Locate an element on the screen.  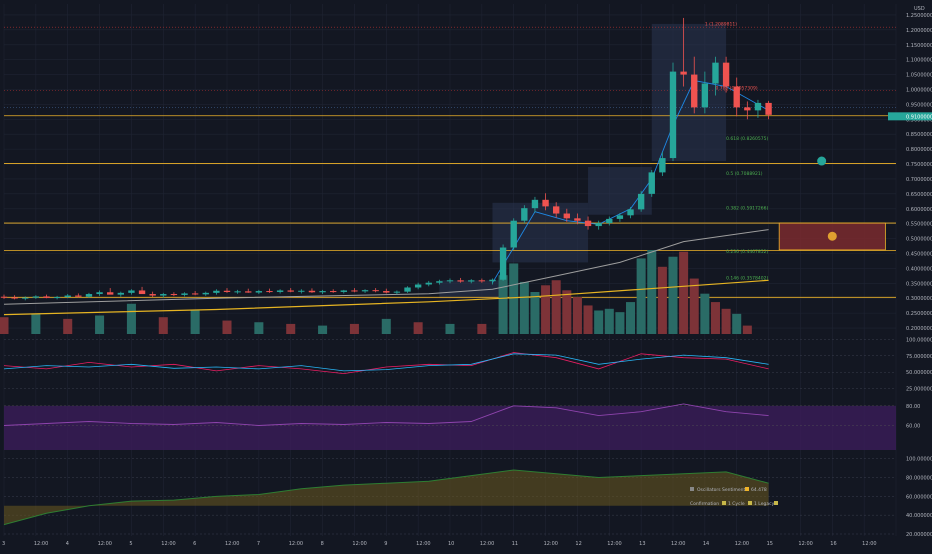
indicator-tick-label: 50.0000000 is located at coordinates (919, 373).